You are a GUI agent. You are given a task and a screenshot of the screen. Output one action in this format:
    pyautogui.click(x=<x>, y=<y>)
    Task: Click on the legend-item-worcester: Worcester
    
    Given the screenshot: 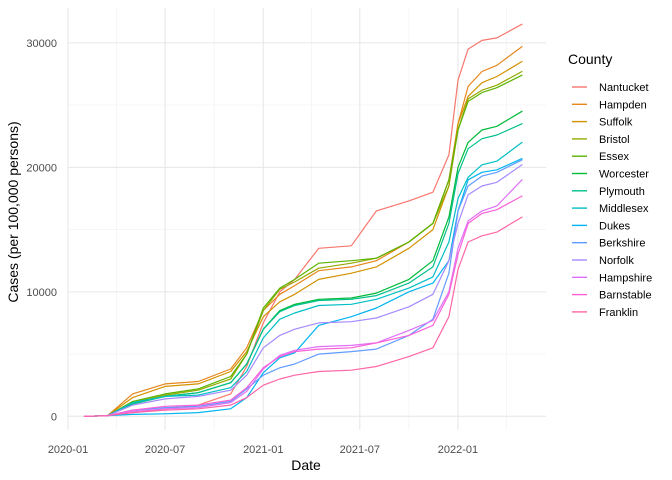 What is the action you would take?
    pyautogui.click(x=610, y=175)
    